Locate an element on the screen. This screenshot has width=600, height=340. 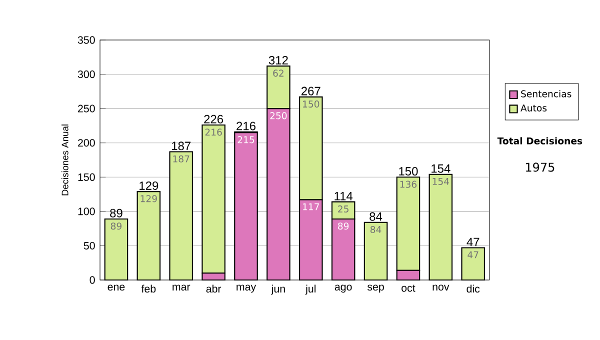
text: Total Decisiones is located at coordinates (539, 140).